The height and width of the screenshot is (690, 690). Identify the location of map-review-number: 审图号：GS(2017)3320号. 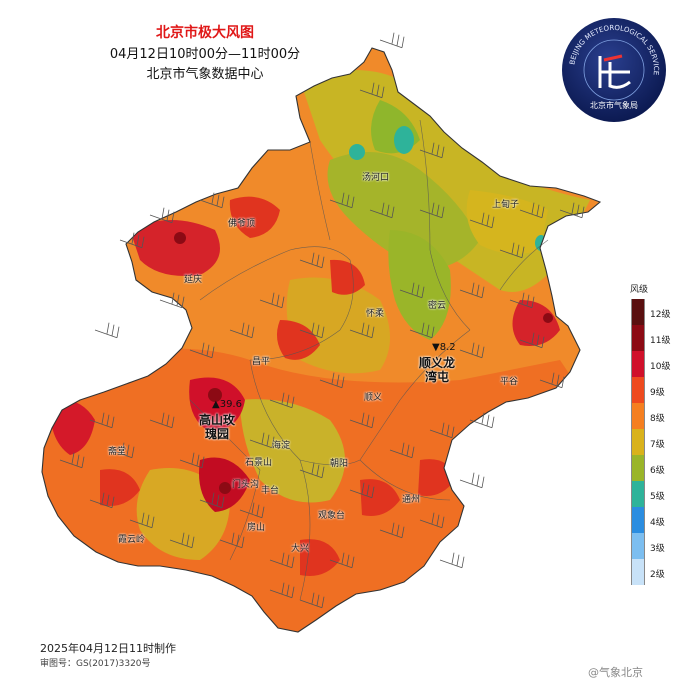
(95, 664).